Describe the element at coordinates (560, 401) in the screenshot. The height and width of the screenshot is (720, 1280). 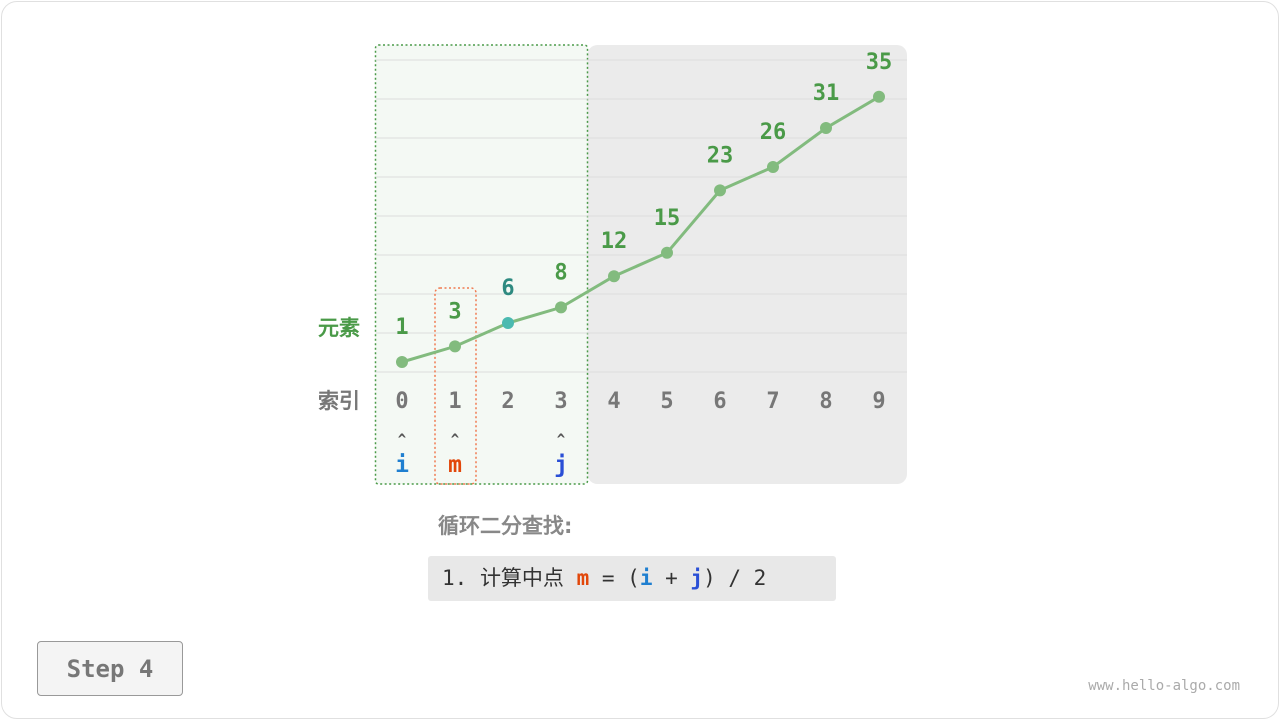
I see `index-label: 3` at that location.